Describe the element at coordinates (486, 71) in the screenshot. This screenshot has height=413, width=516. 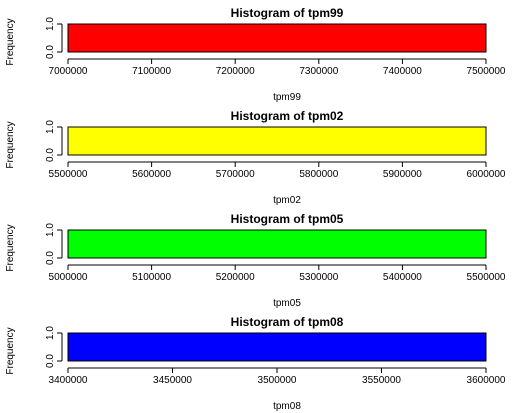
I see `x-tick-label: 7500000` at that location.